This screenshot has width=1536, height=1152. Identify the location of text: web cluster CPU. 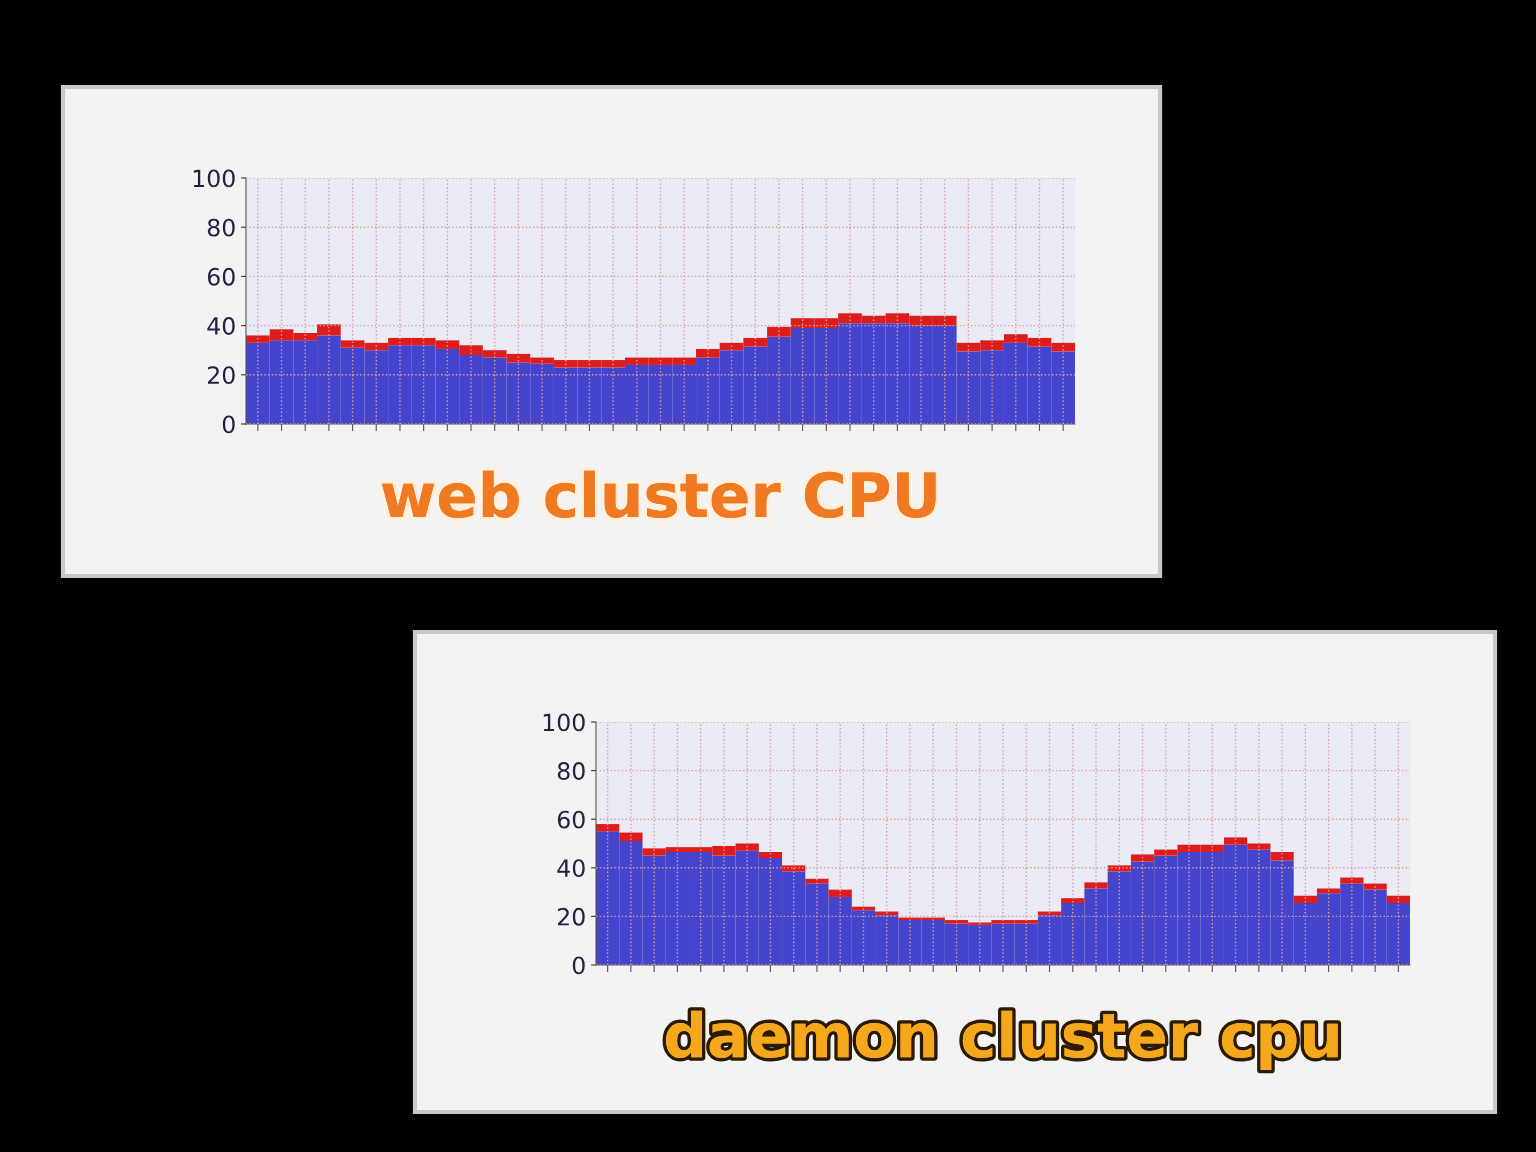
(658, 494).